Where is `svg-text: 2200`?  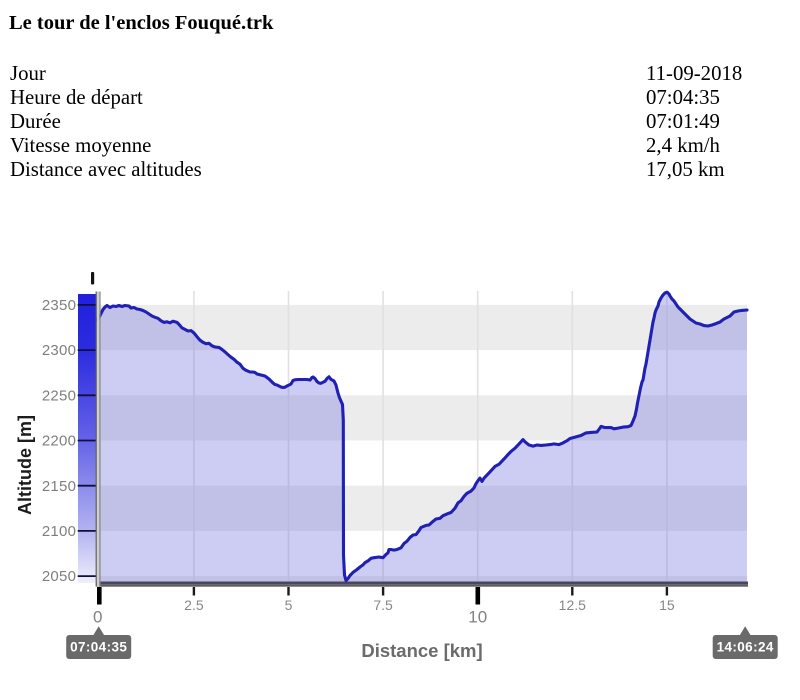
svg-text: 2200 is located at coordinates (59, 441).